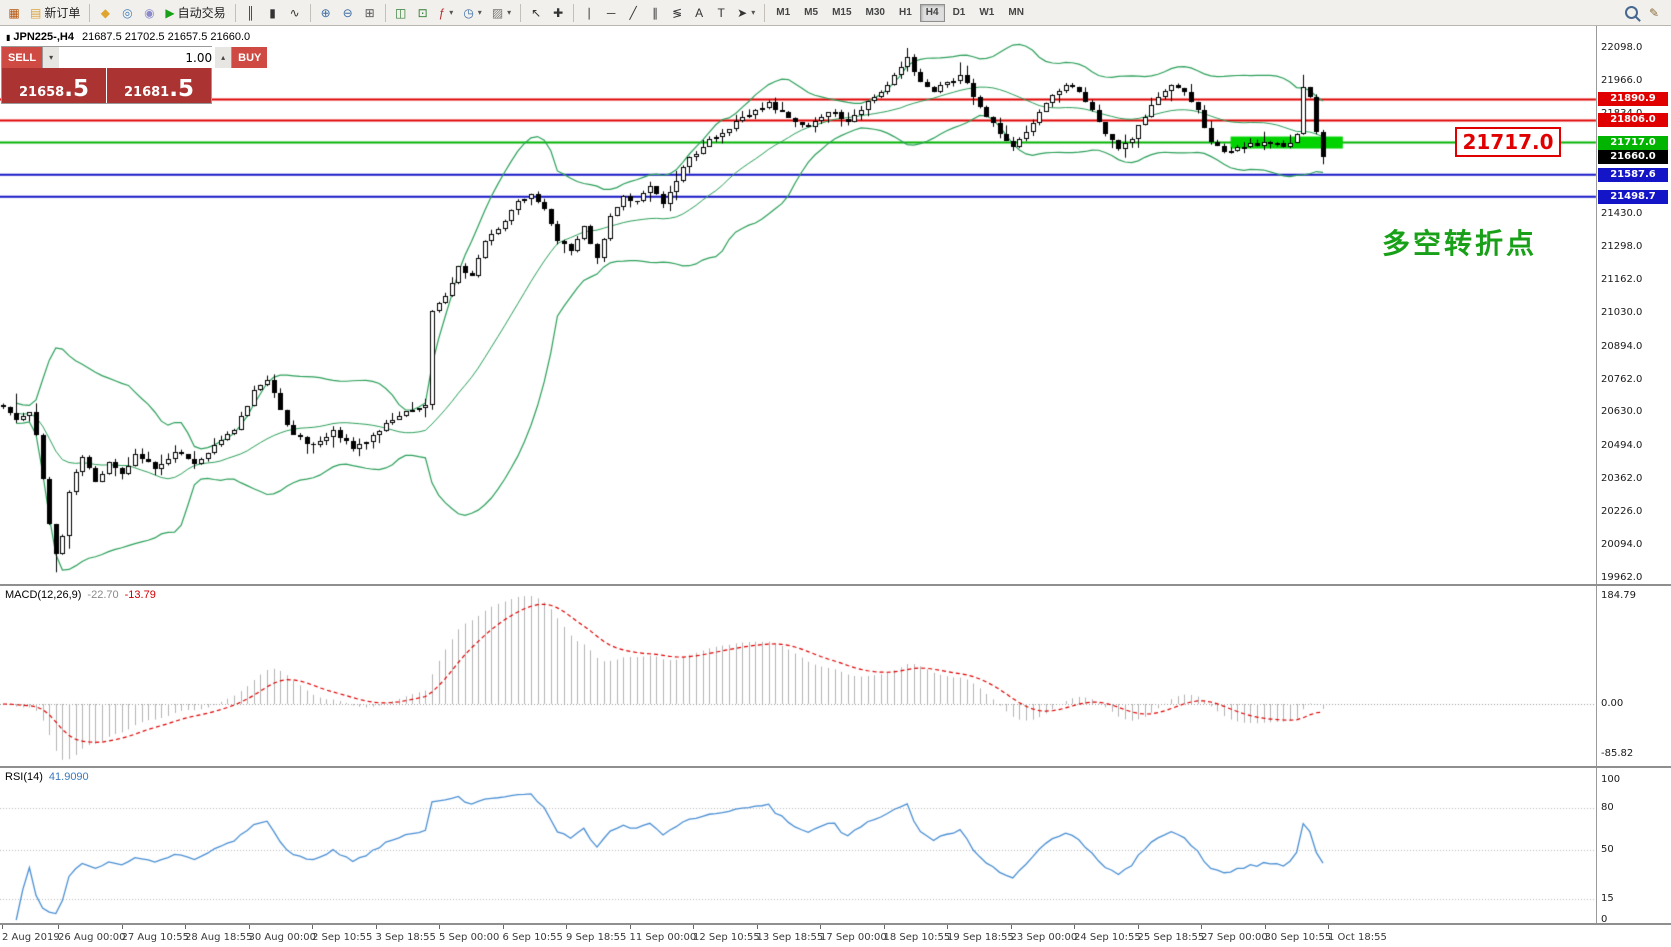 The width and height of the screenshot is (1671, 947). I want to click on periods-menu-icon: ◷, so click(468, 12).